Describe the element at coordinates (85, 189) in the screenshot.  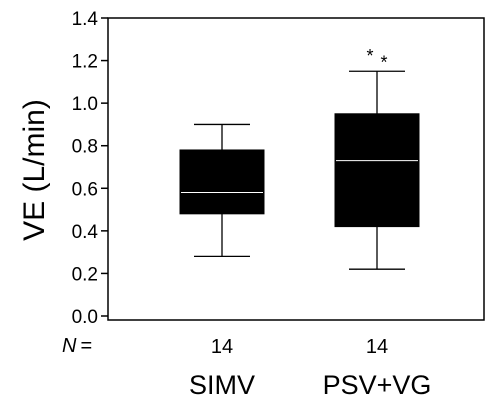
I see `y-tick-label: 0.6` at that location.